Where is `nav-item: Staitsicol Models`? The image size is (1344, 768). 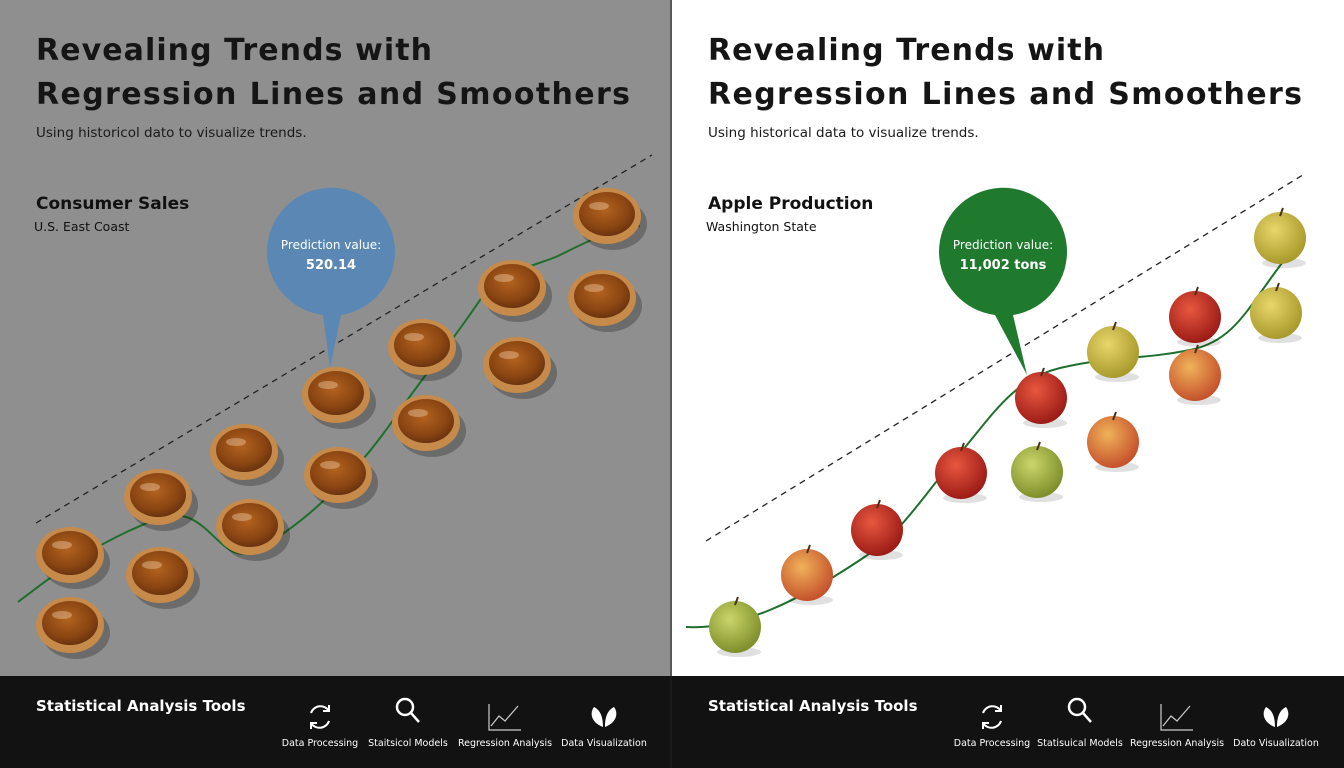
nav-item: Staitsicol Models is located at coordinates (408, 723).